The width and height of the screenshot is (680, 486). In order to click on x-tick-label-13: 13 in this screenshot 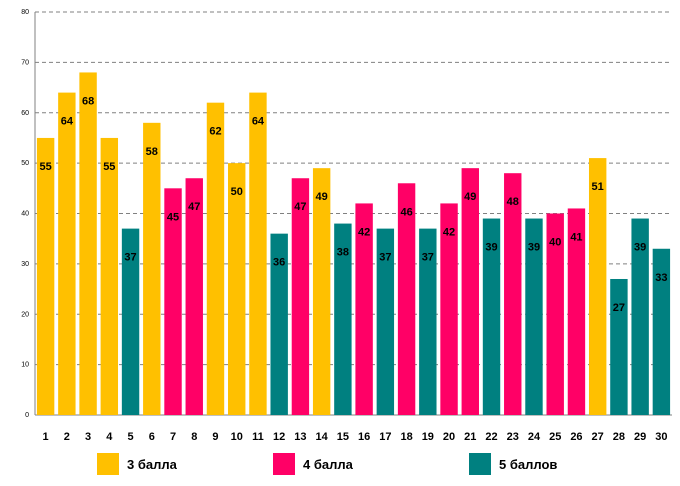, I will do `click(300, 437)`.